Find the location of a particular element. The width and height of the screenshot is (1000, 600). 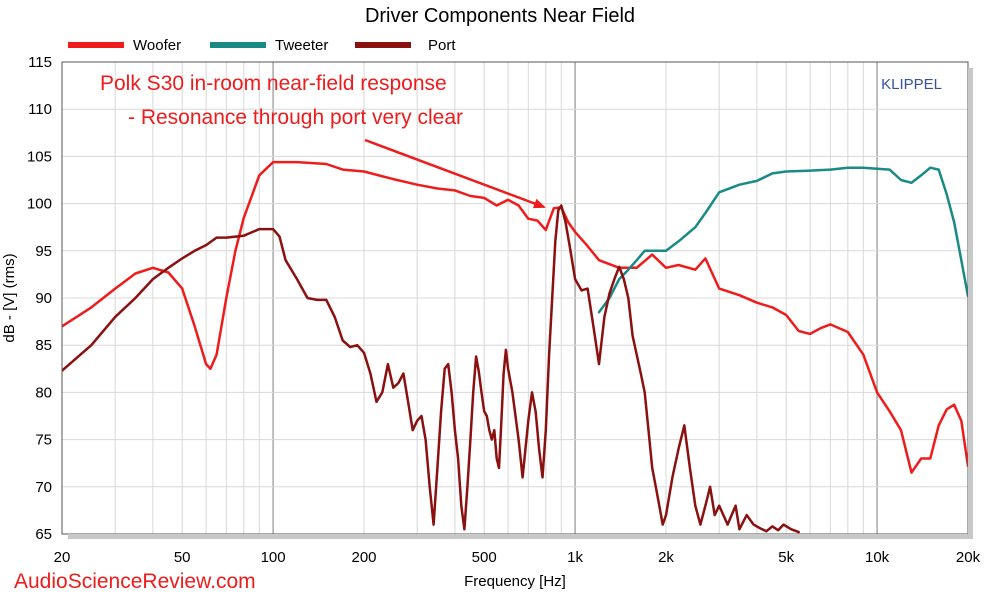

x-tick-label: 5k is located at coordinates (786, 557).